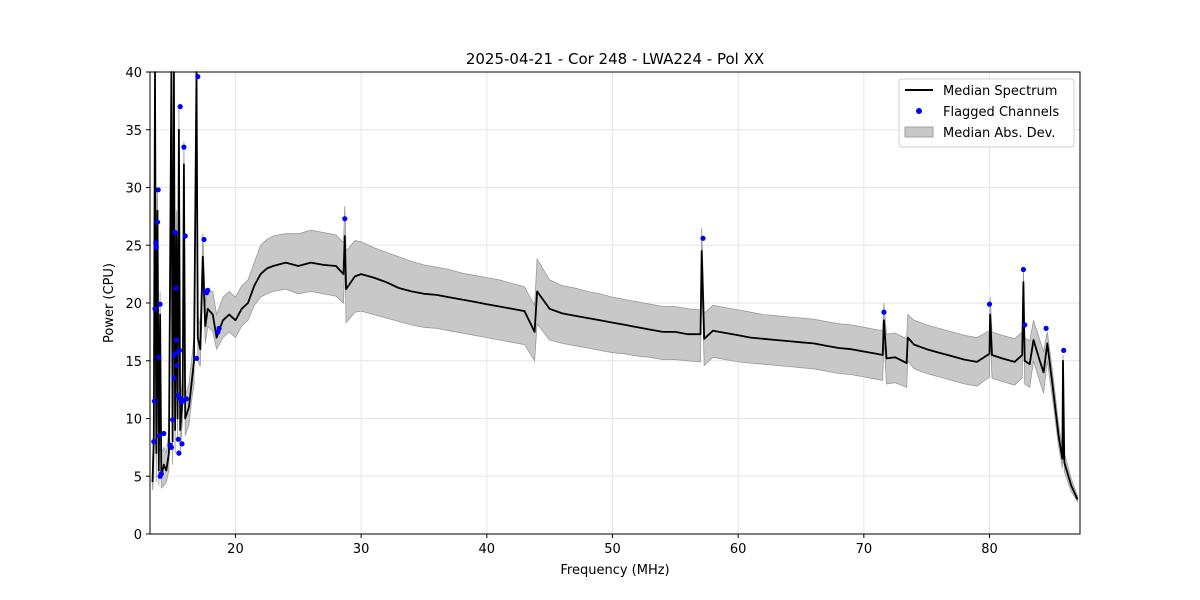  What do you see at coordinates (133, 189) in the screenshot?
I see `y-tick-label: 30` at bounding box center [133, 189].